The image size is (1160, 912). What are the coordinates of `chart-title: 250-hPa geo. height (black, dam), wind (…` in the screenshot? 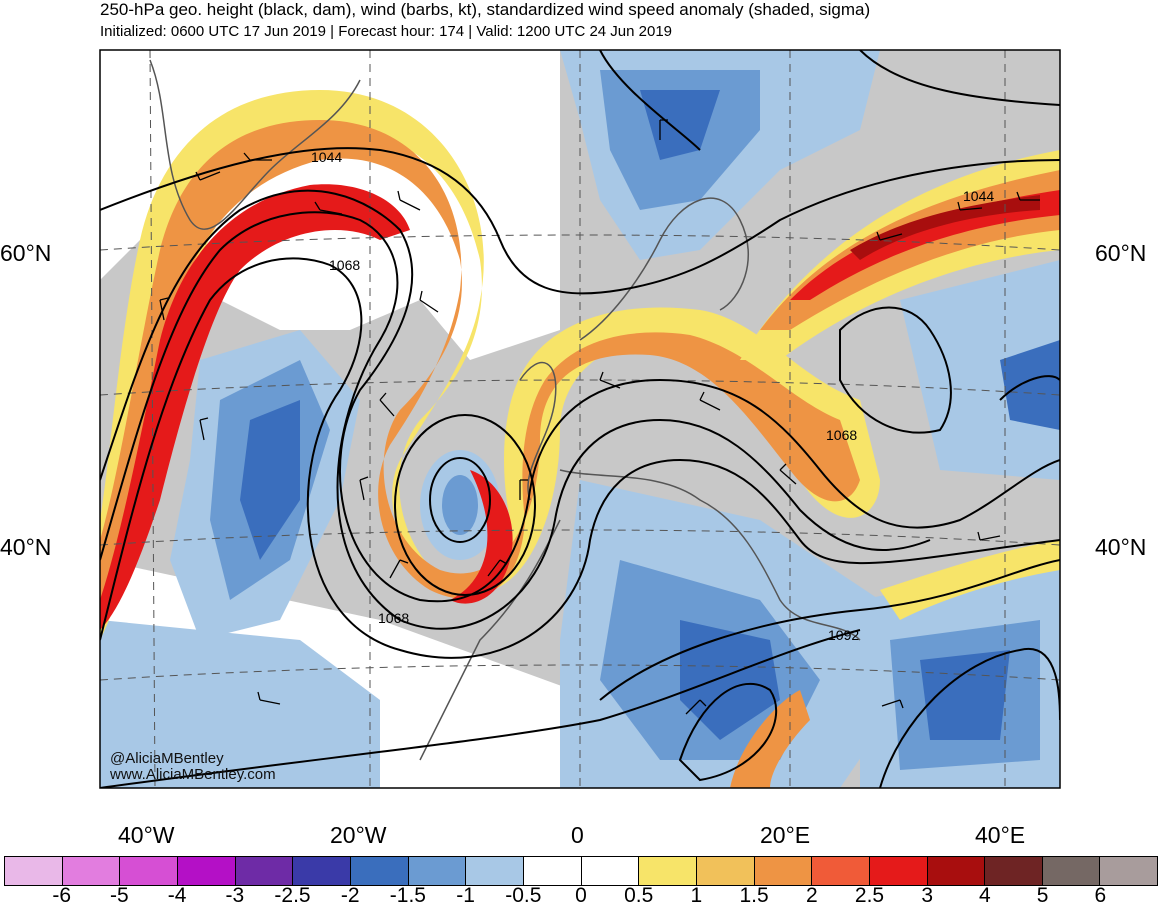 It's located at (485, 9).